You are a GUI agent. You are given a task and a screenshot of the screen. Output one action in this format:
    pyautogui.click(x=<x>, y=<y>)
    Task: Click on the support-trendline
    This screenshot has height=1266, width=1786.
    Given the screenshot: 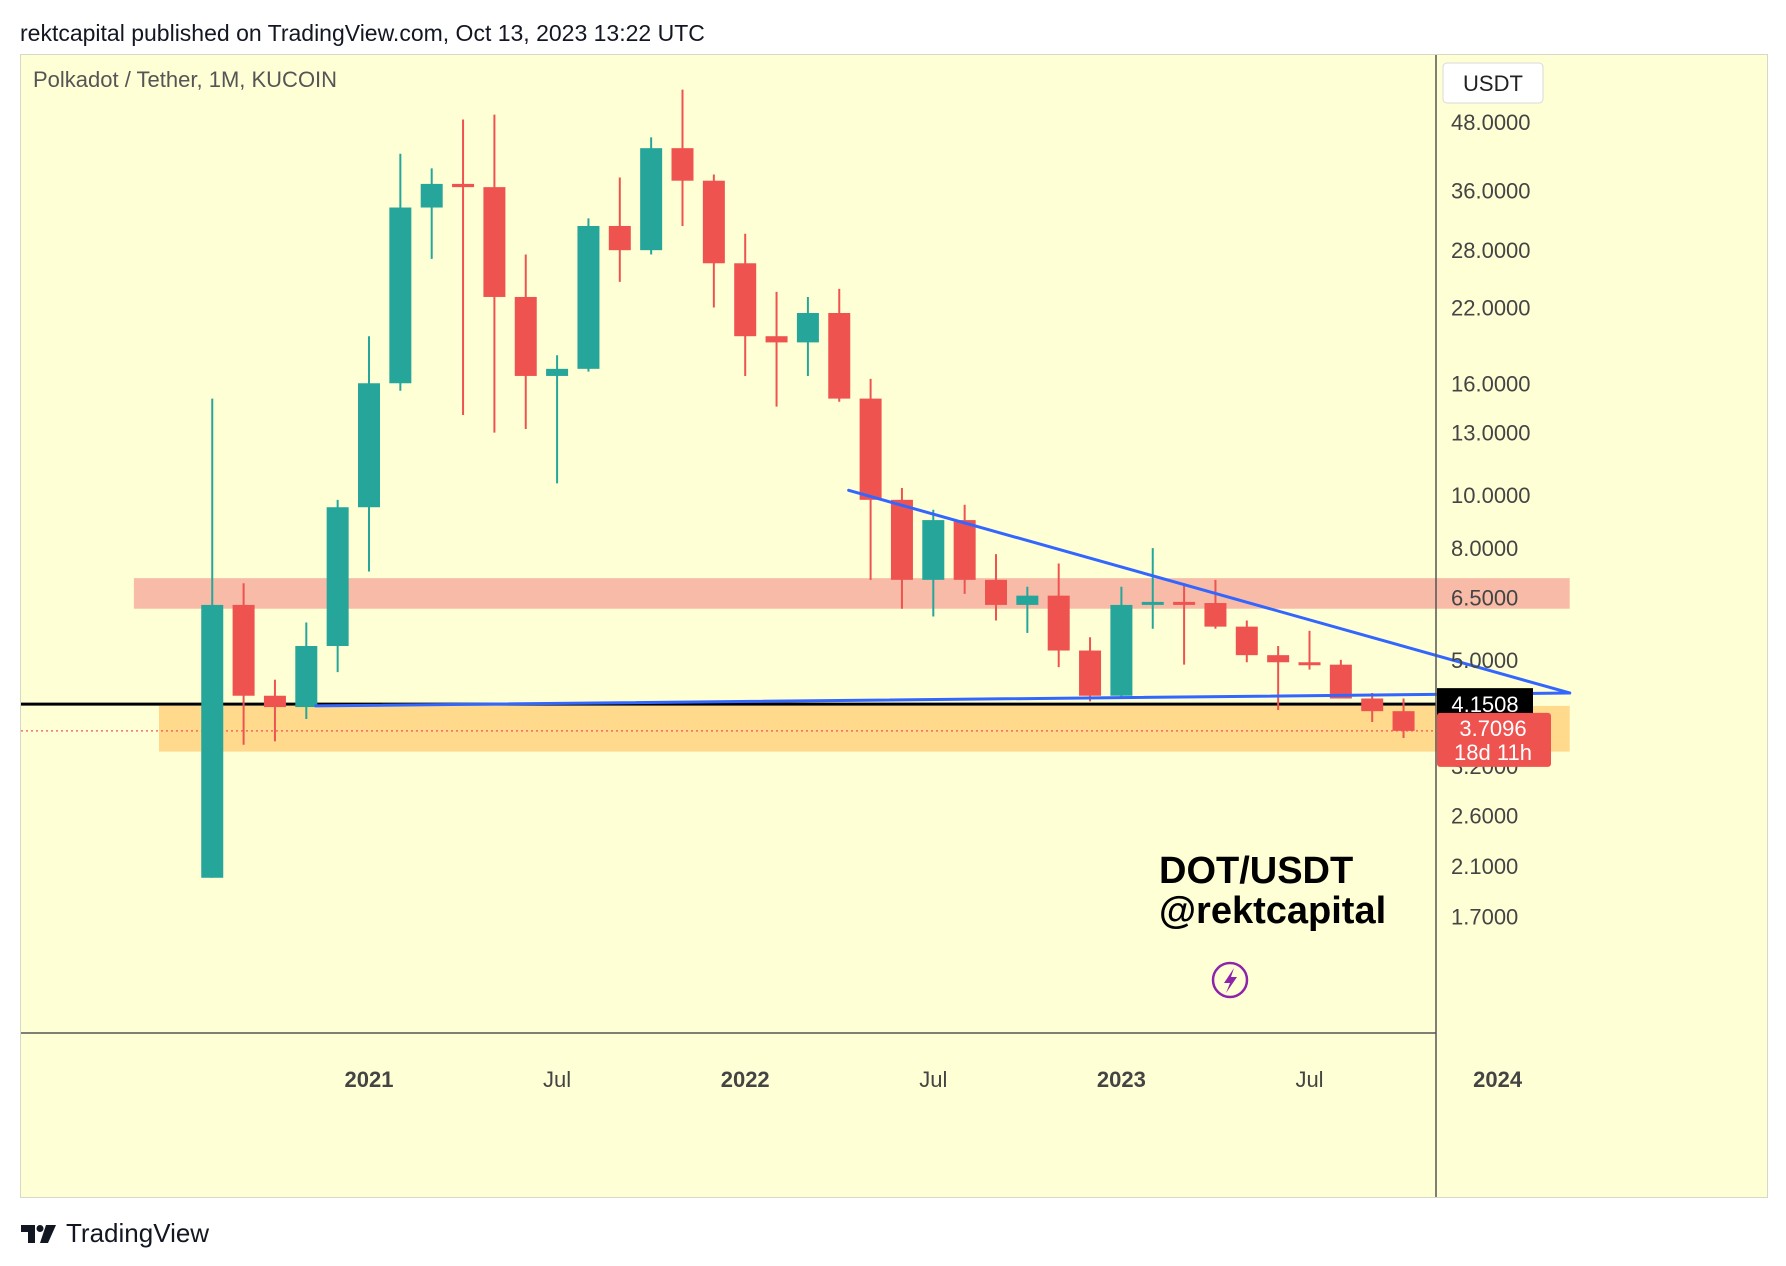 What is the action you would take?
    pyautogui.click(x=943, y=699)
    